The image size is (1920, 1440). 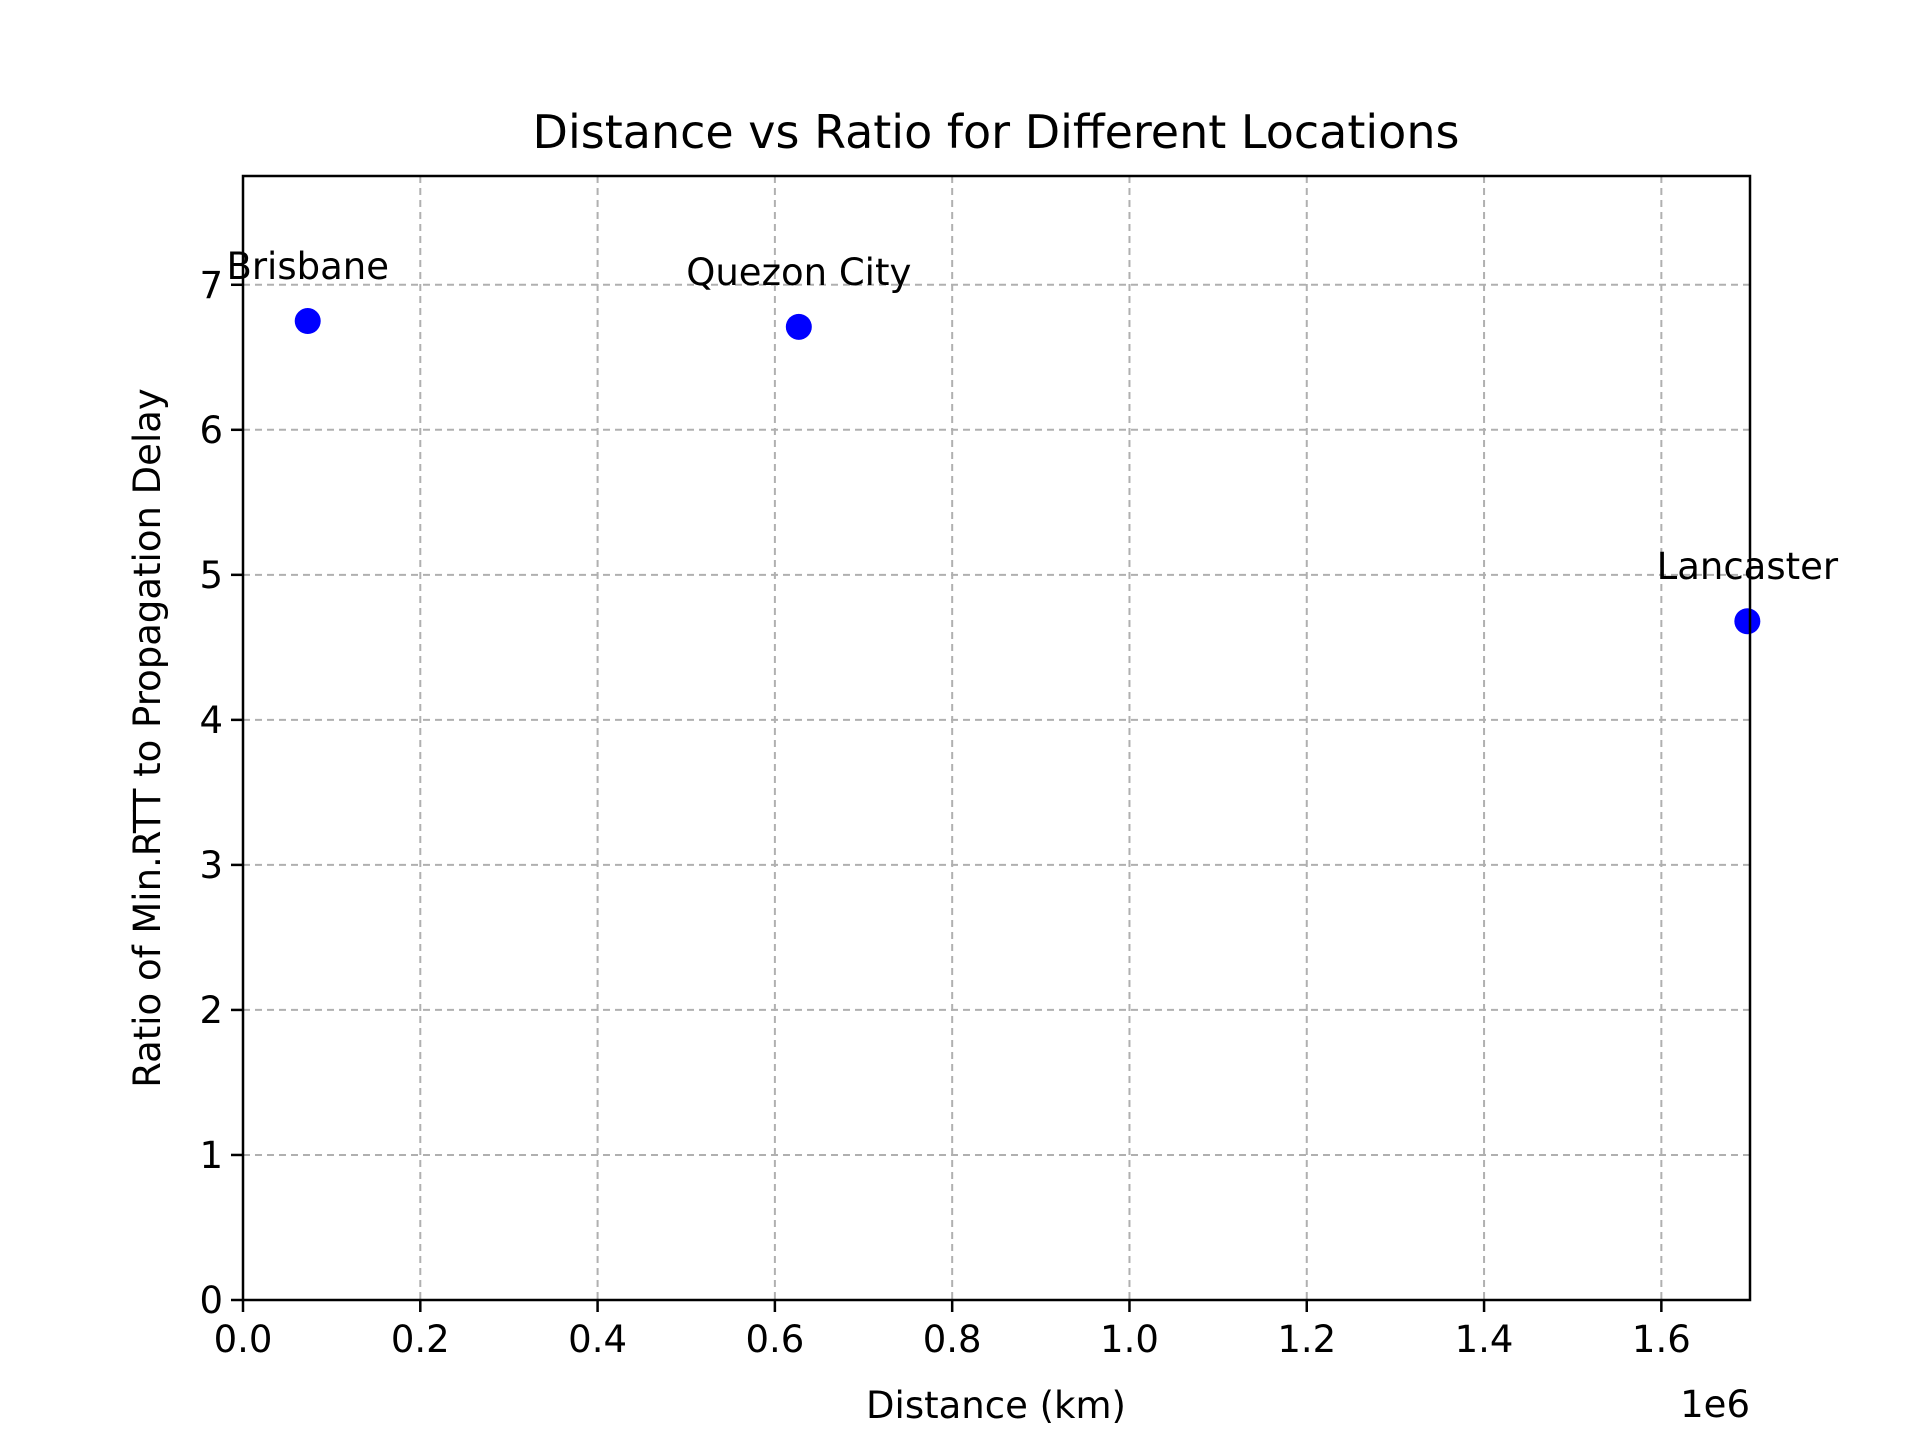 I want to click on y-axis-label: Ratio of Min.RTT to Propagation Delay, so click(x=147, y=738).